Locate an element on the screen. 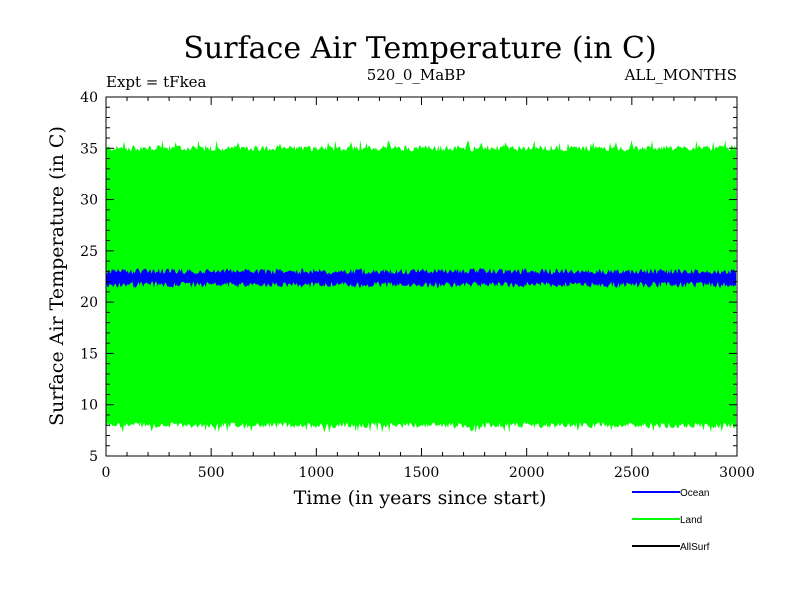 The height and width of the screenshot is (600, 800). y-tick-label: 15 is located at coordinates (89, 354).